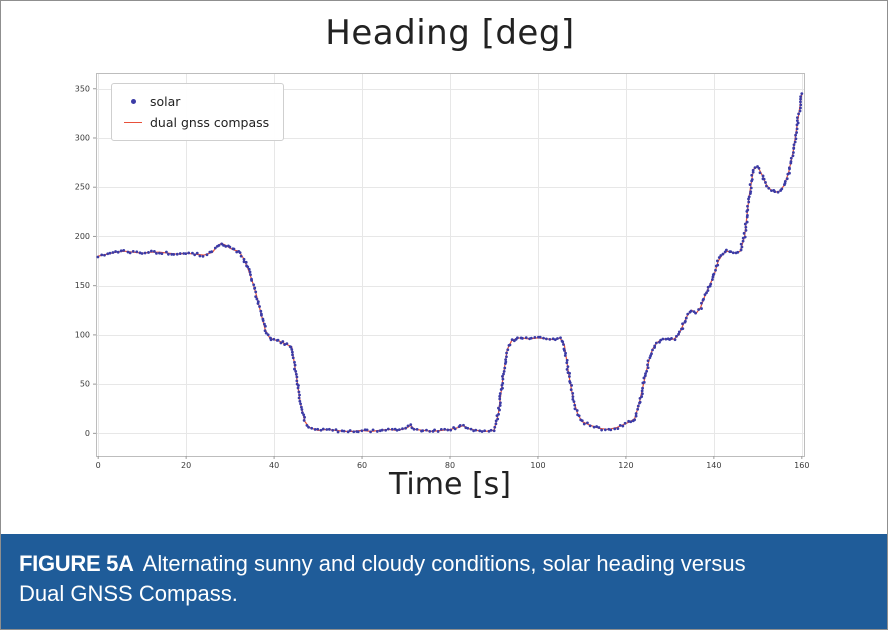 The width and height of the screenshot is (888, 630). I want to click on solar-marker-icon, so click(133, 101).